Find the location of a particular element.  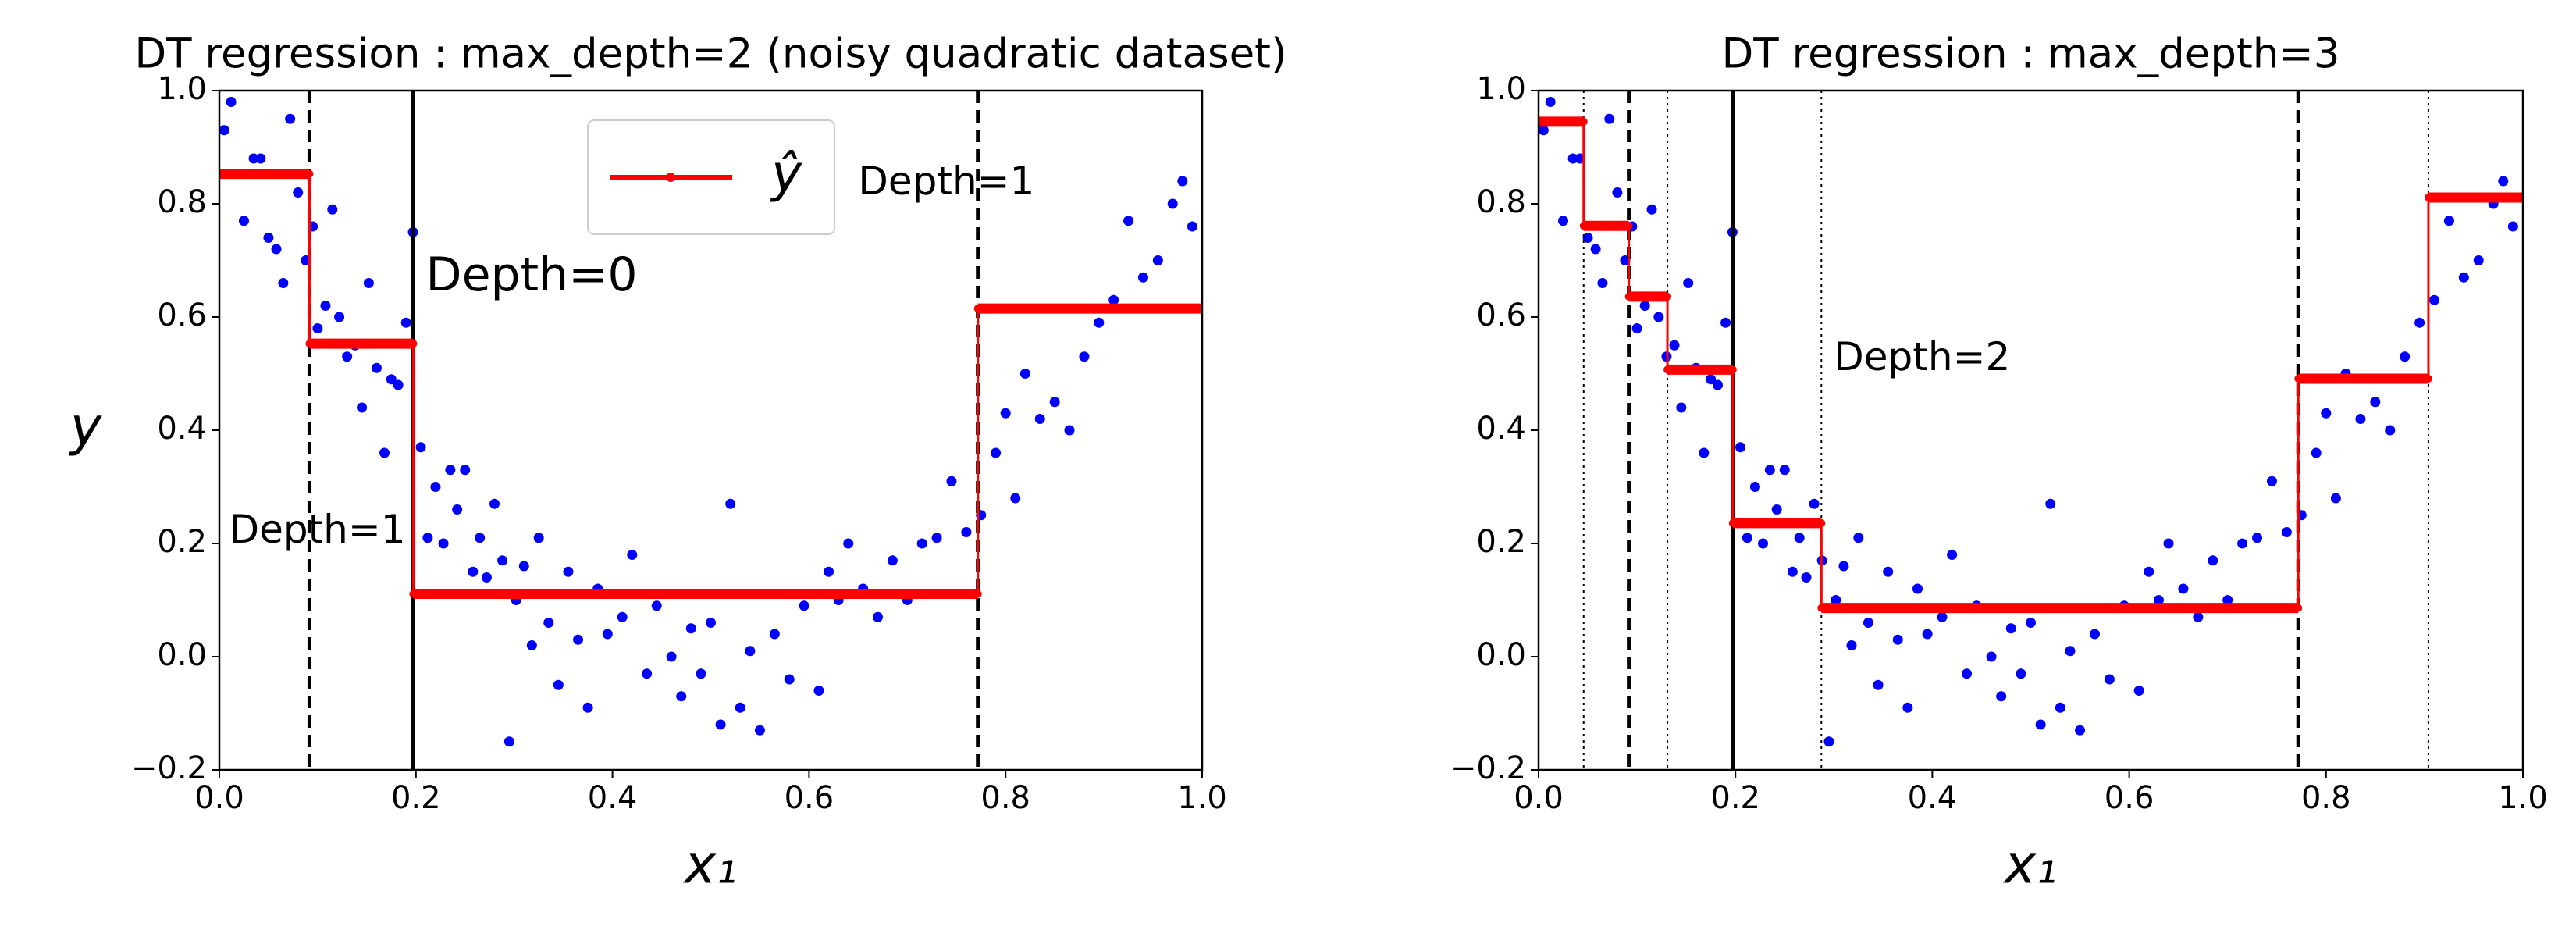

y-tick-label: 0.4 is located at coordinates (1501, 429).